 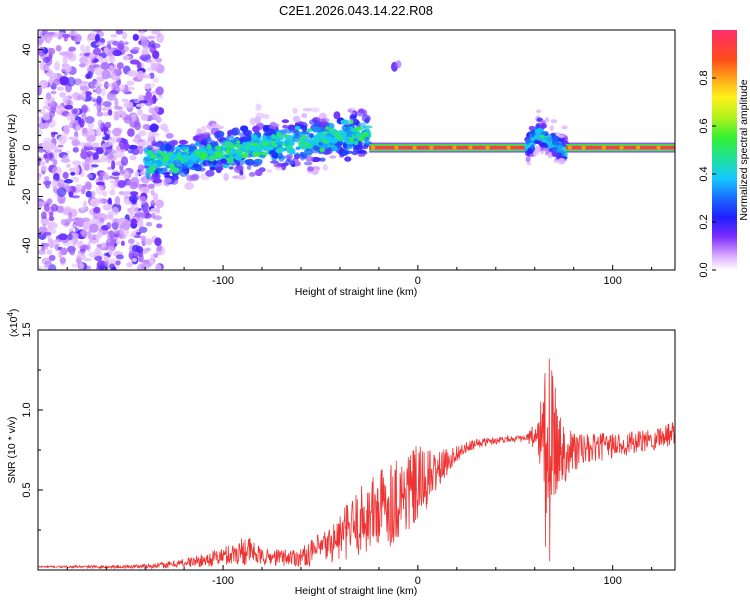 I want to click on y-tick-label: 20, so click(x=27, y=98).